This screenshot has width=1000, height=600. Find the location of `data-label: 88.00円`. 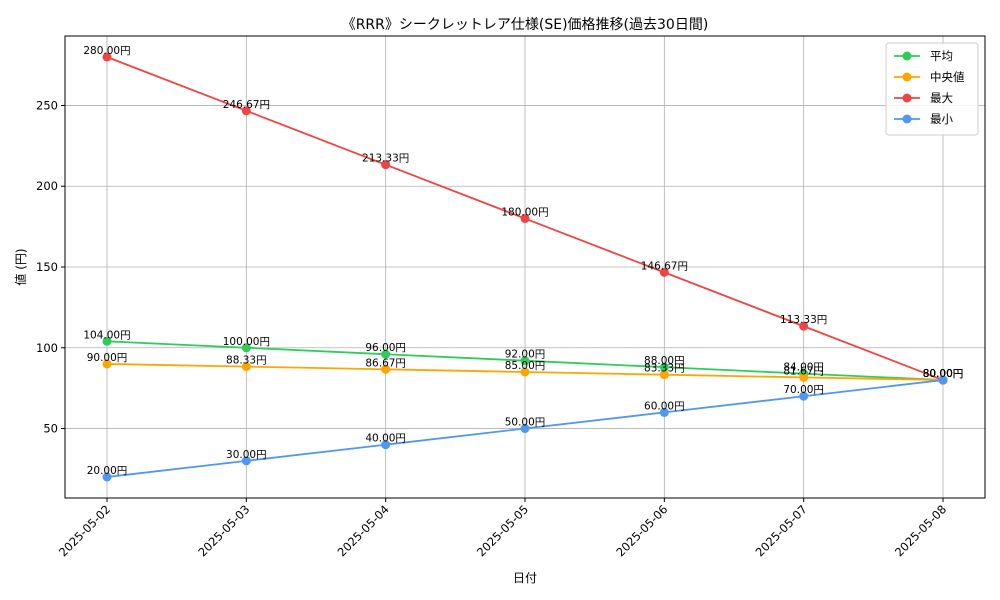

data-label: 88.00円 is located at coordinates (664, 361).